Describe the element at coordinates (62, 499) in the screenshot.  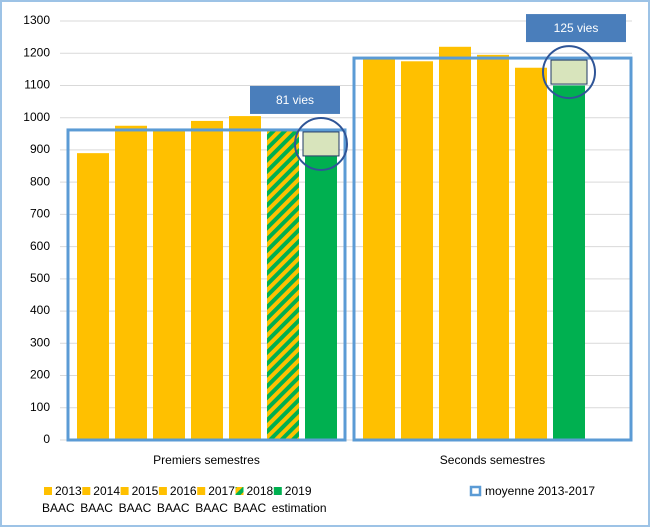
I see `legend-label: 2013 BAAC` at that location.